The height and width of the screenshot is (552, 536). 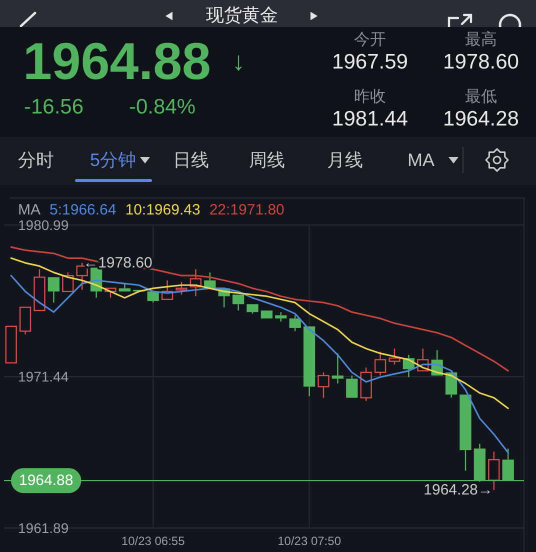 I want to click on y-tick-label: 1980.99, so click(x=43, y=225).